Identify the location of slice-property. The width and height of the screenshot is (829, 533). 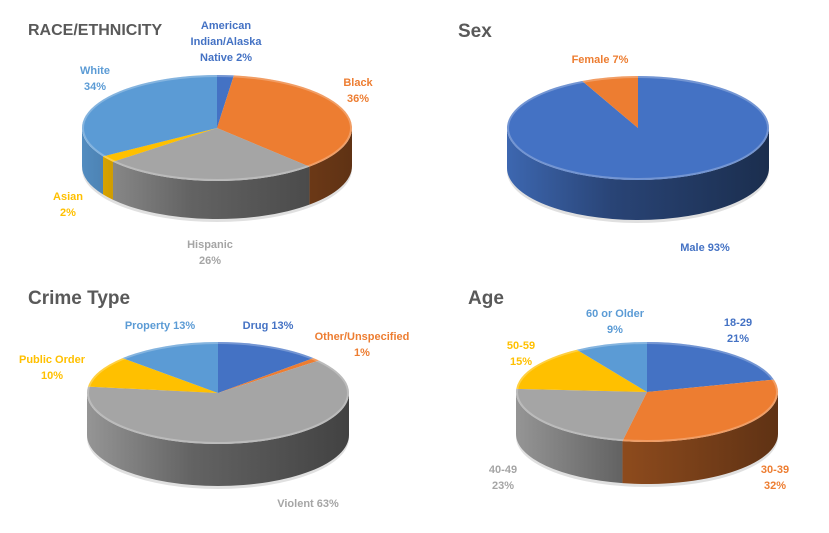
(170, 367).